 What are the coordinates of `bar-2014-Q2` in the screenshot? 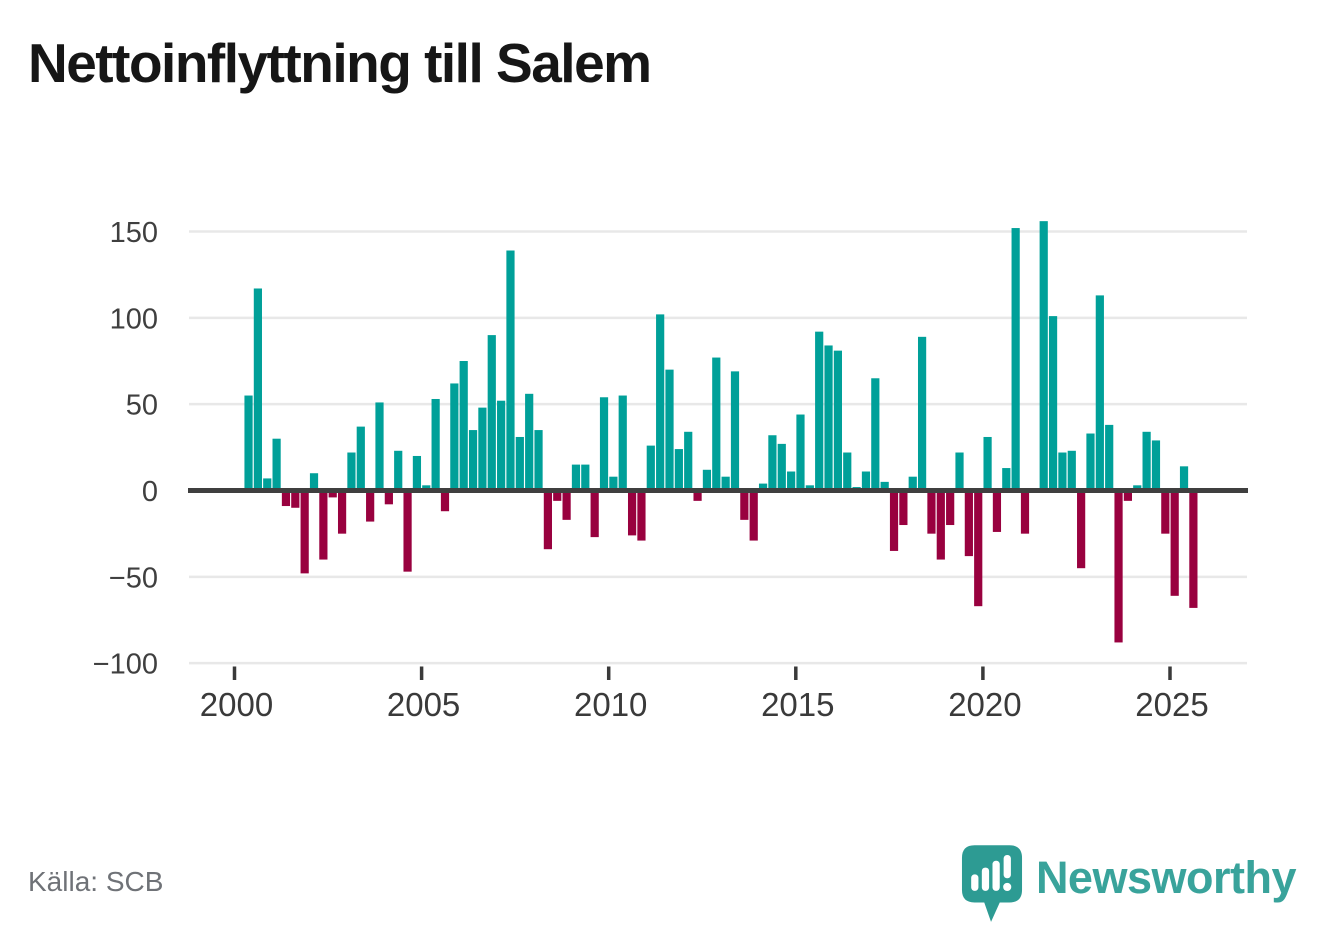 It's located at (772, 463).